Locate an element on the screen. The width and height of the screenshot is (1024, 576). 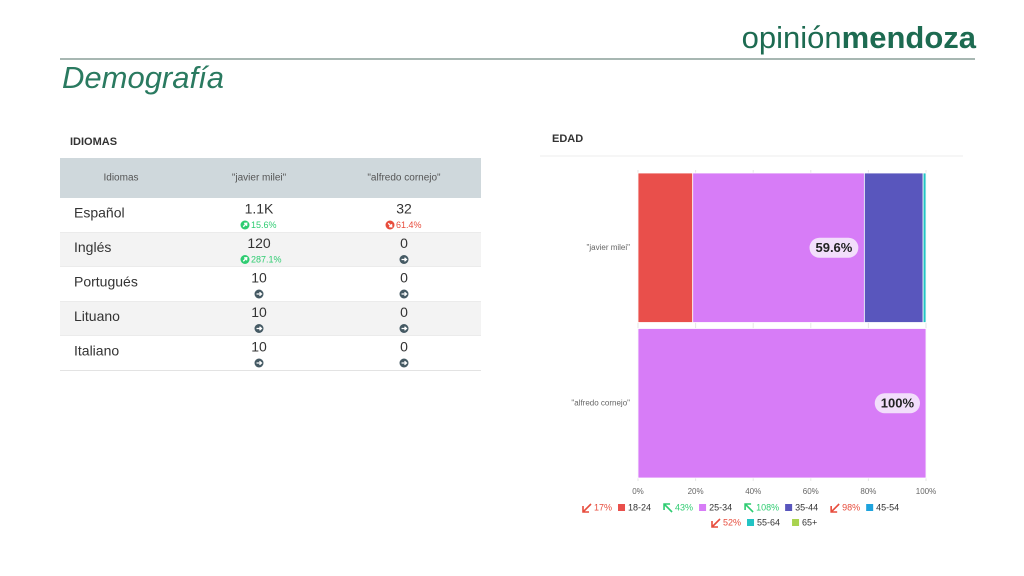
legend-change: 52% is located at coordinates (732, 522).